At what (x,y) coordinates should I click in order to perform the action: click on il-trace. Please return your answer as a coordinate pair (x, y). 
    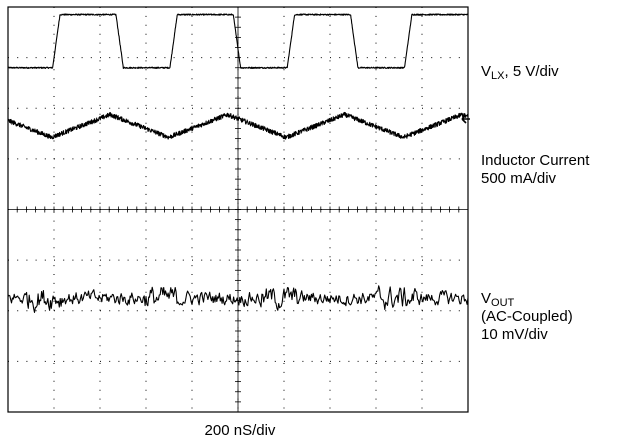
    Looking at the image, I should click on (238, 125).